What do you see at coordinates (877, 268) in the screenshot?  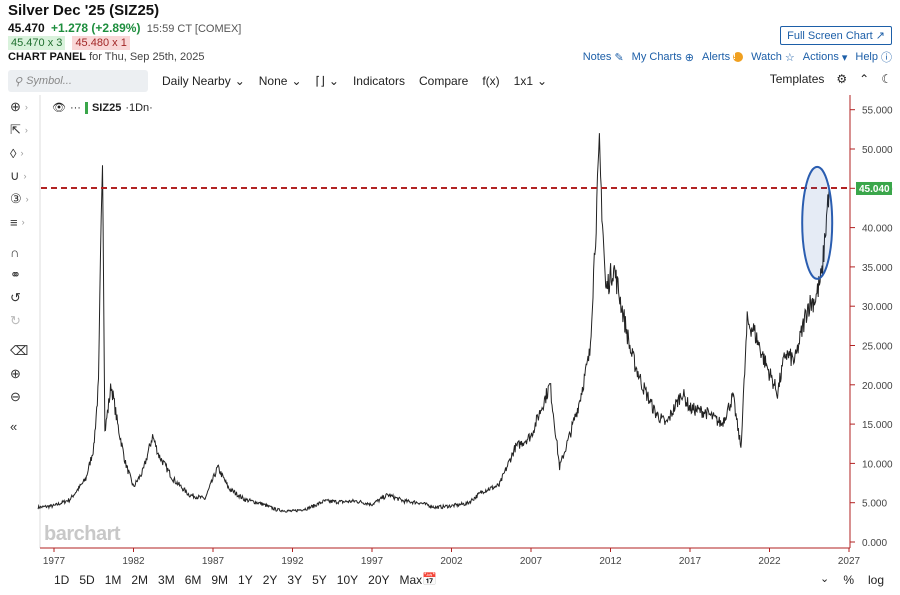 I see `y-tick-label: 35.000` at bounding box center [877, 268].